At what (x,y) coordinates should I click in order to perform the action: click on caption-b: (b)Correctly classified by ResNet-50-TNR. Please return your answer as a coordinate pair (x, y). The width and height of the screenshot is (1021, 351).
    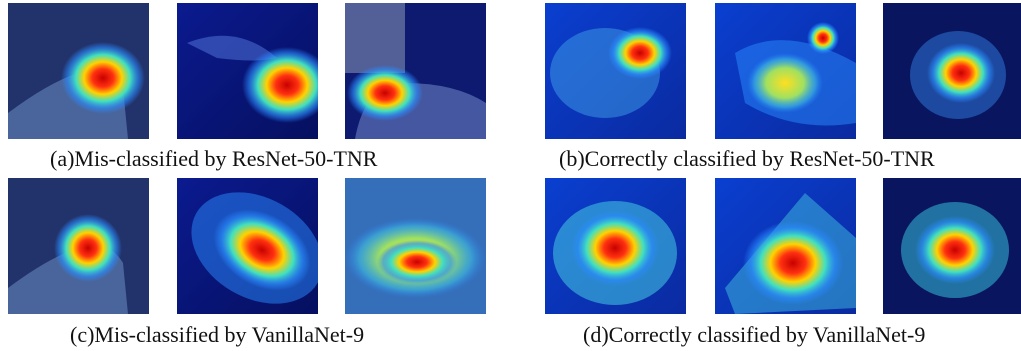
    Looking at the image, I should click on (747, 158).